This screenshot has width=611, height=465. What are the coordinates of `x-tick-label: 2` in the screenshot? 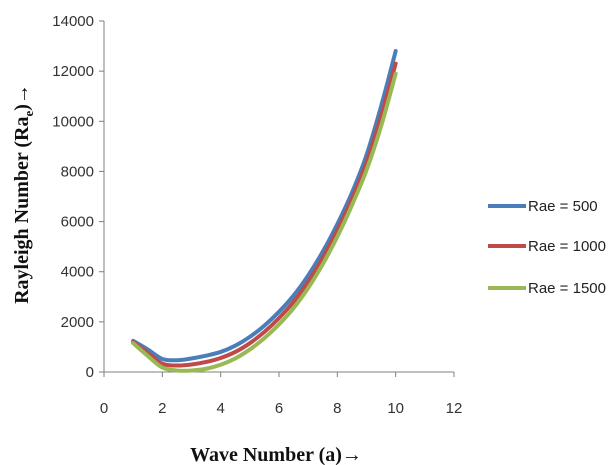 It's located at (162, 408).